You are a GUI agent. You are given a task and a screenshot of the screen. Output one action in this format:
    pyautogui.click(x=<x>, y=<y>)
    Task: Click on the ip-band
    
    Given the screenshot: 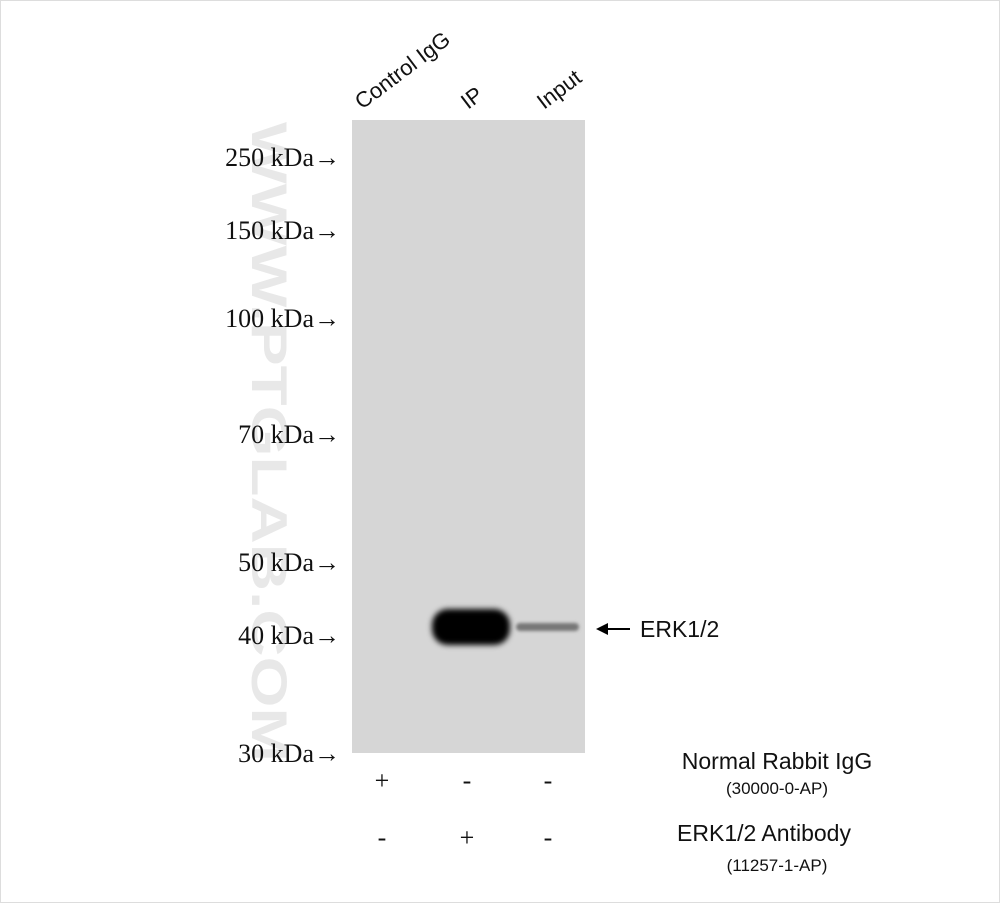 What is the action you would take?
    pyautogui.click(x=471, y=627)
    